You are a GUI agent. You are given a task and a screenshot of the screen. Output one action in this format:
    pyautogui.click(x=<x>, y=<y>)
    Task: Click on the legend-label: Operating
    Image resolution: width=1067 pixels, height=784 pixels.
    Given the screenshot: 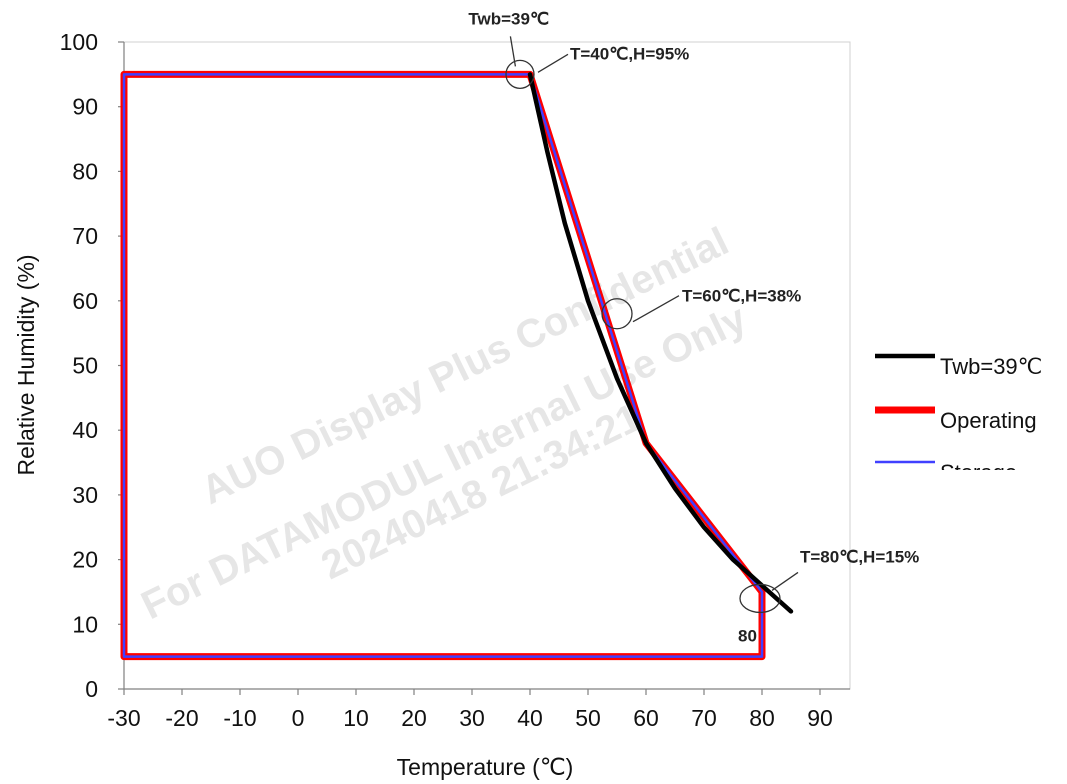 What is the action you would take?
    pyautogui.click(x=988, y=420)
    